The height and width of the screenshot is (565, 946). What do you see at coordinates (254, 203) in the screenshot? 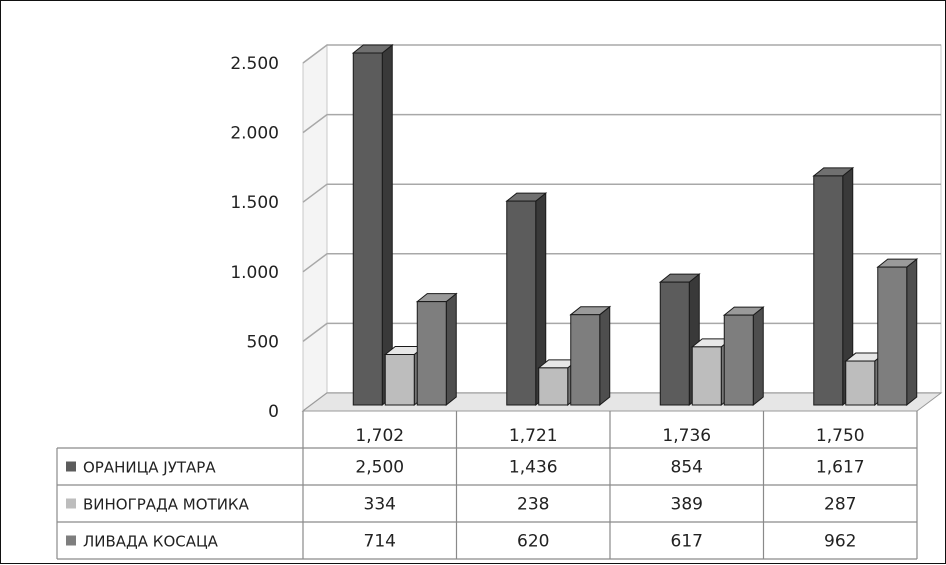
I see `y-tick-label: 1.500` at bounding box center [254, 203].